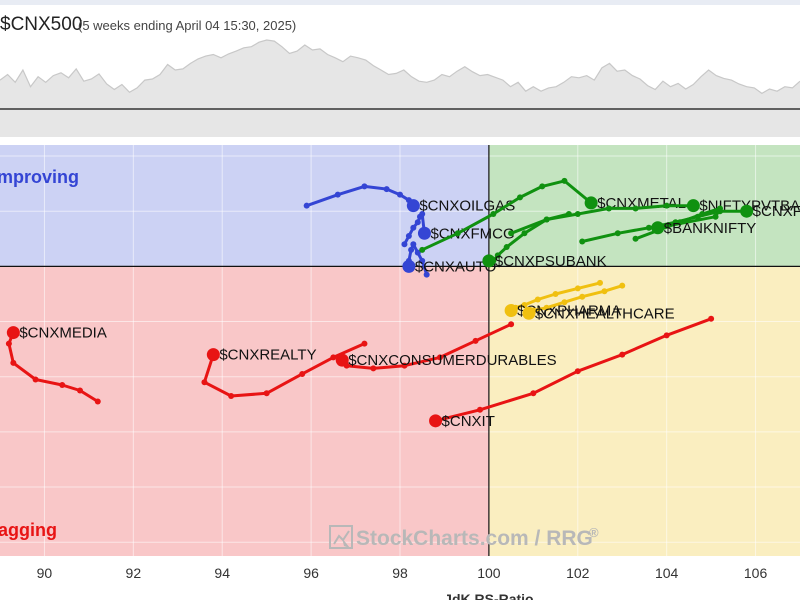 This screenshot has height=600, width=800. Describe the element at coordinates (694, 223) in the screenshot. I see `series-banknifty: $BANKNIFTY` at that location.